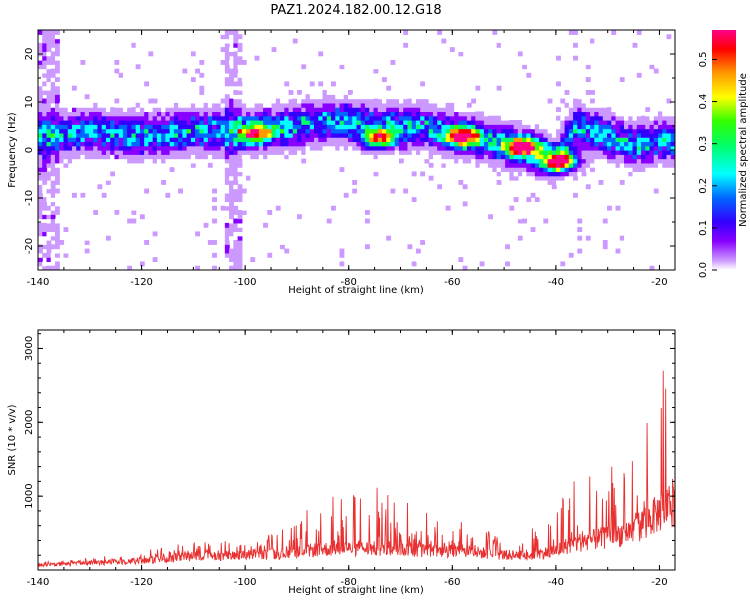 The height and width of the screenshot is (600, 750). Describe the element at coordinates (452, 582) in the screenshot. I see `x-tick-label: -60` at that location.